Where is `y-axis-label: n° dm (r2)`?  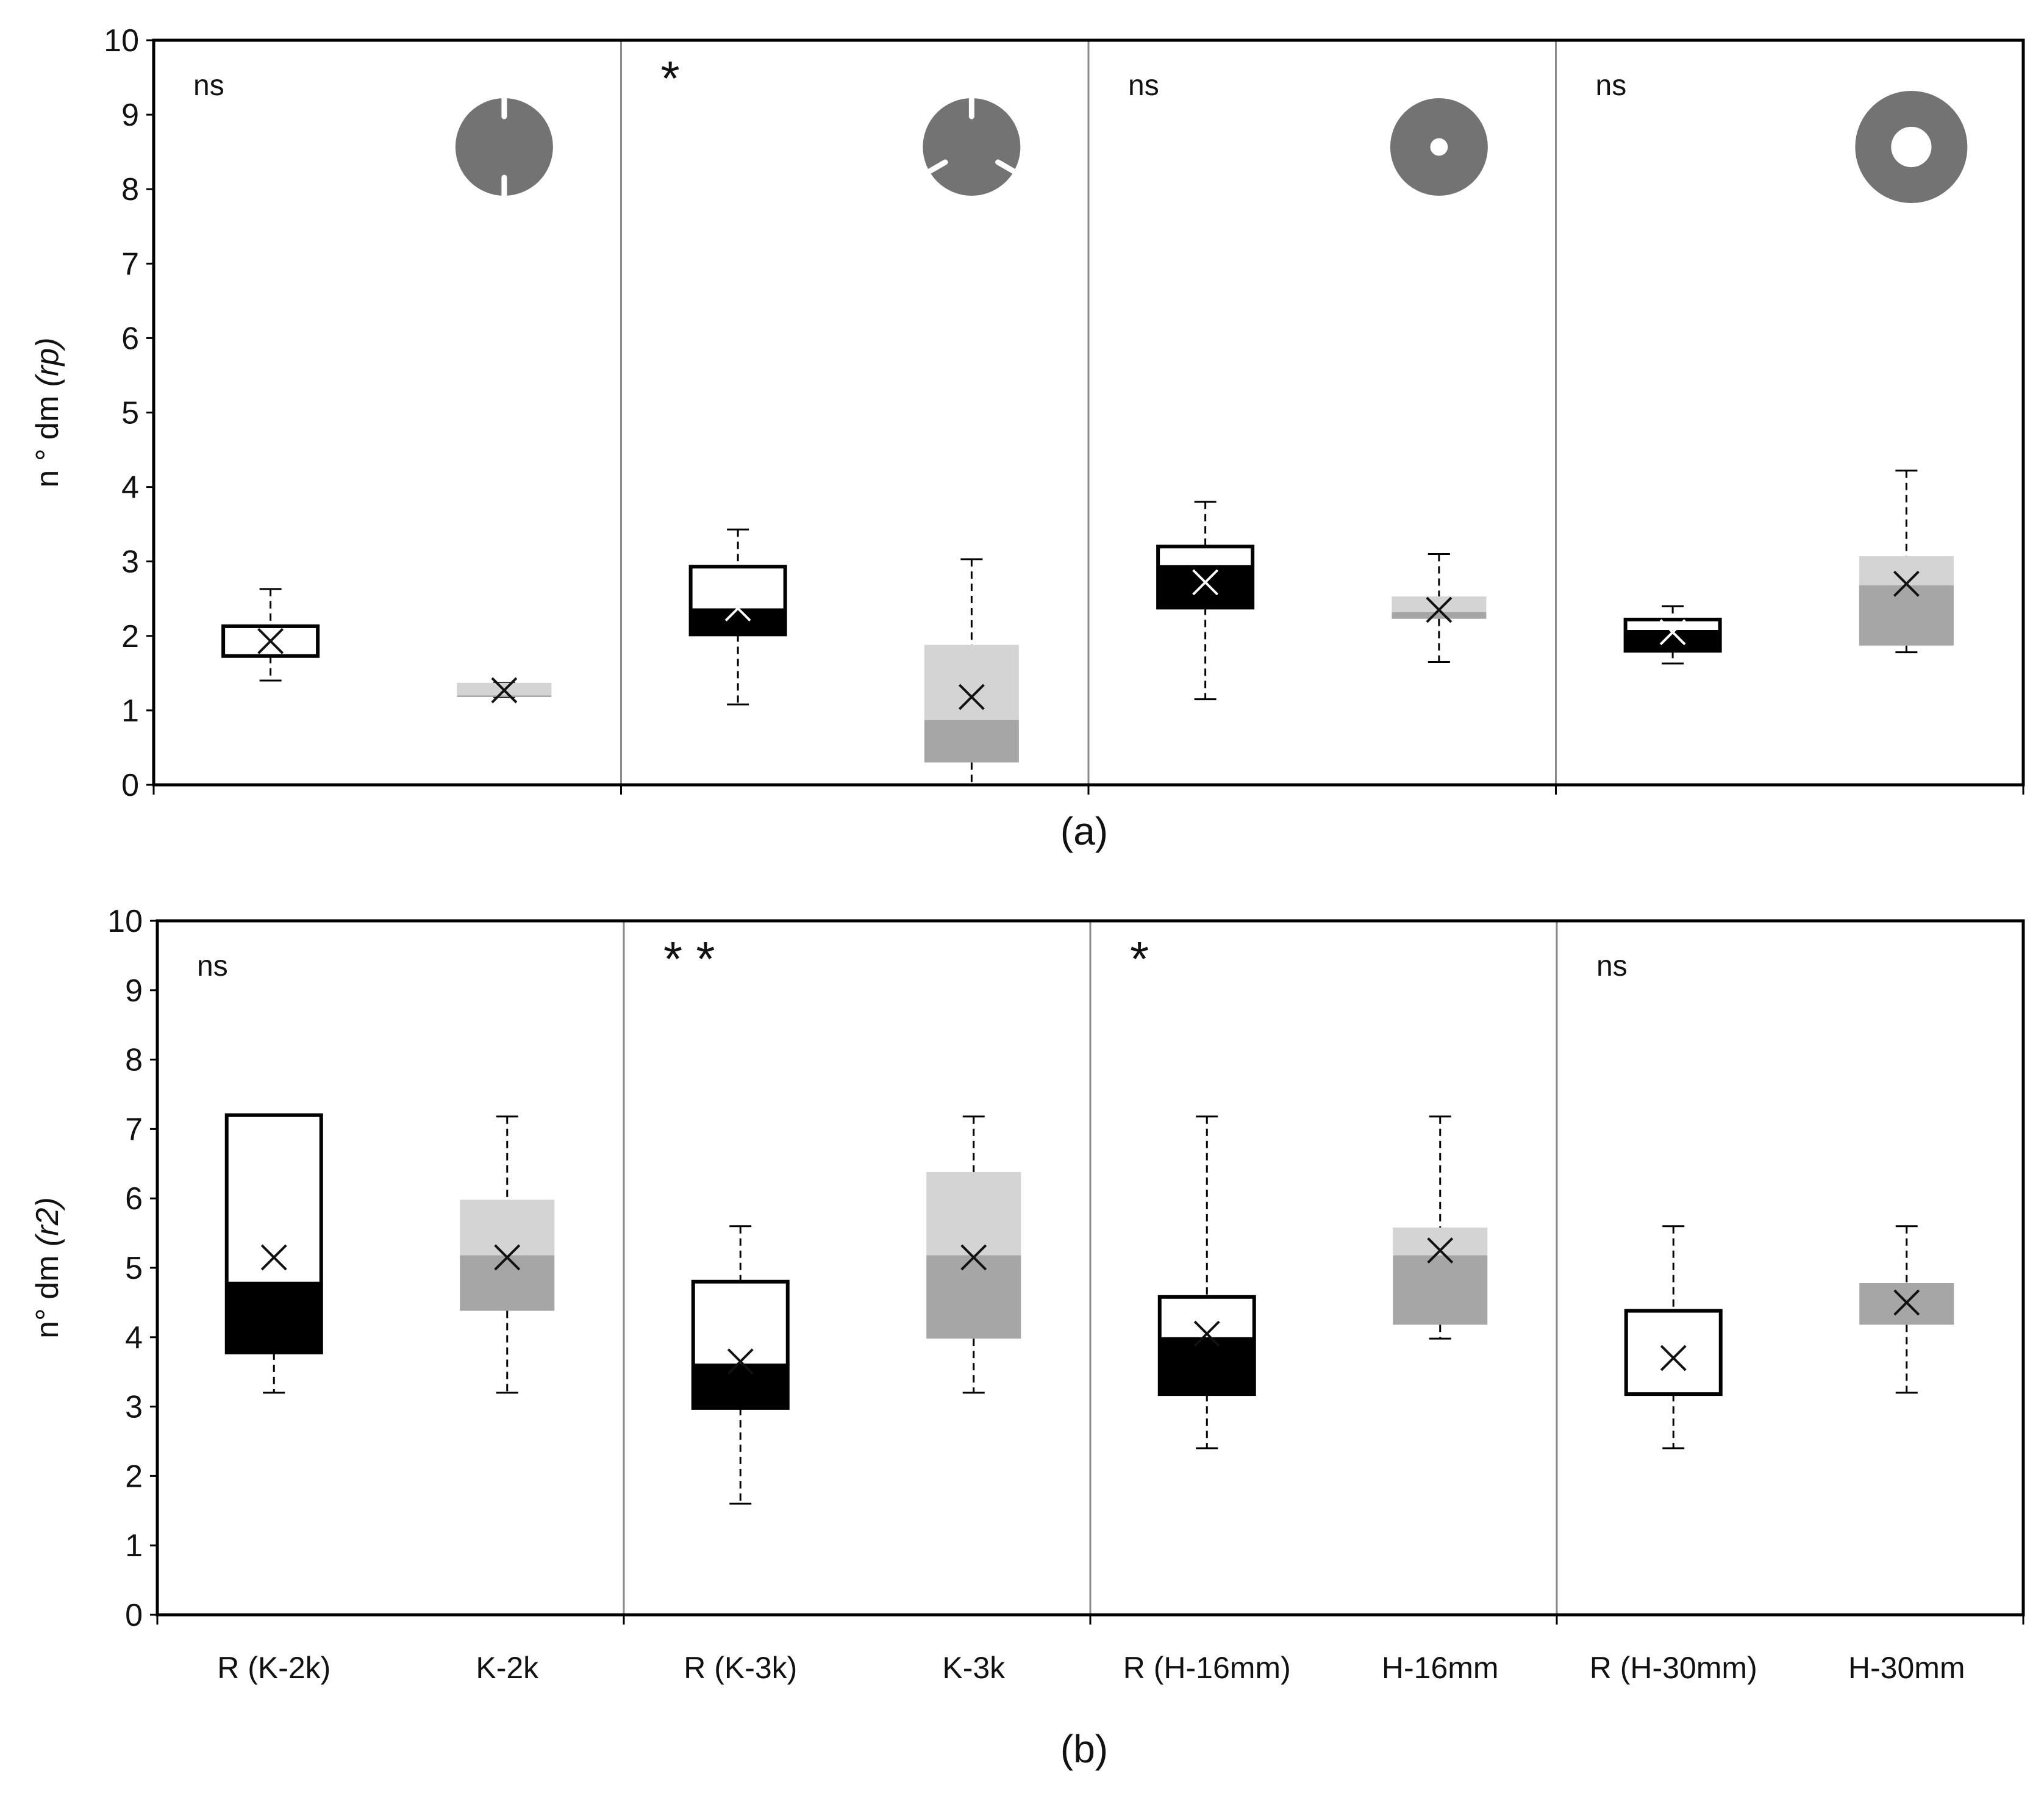
y-axis-label: n° dm (r2) is located at coordinates (47, 1268).